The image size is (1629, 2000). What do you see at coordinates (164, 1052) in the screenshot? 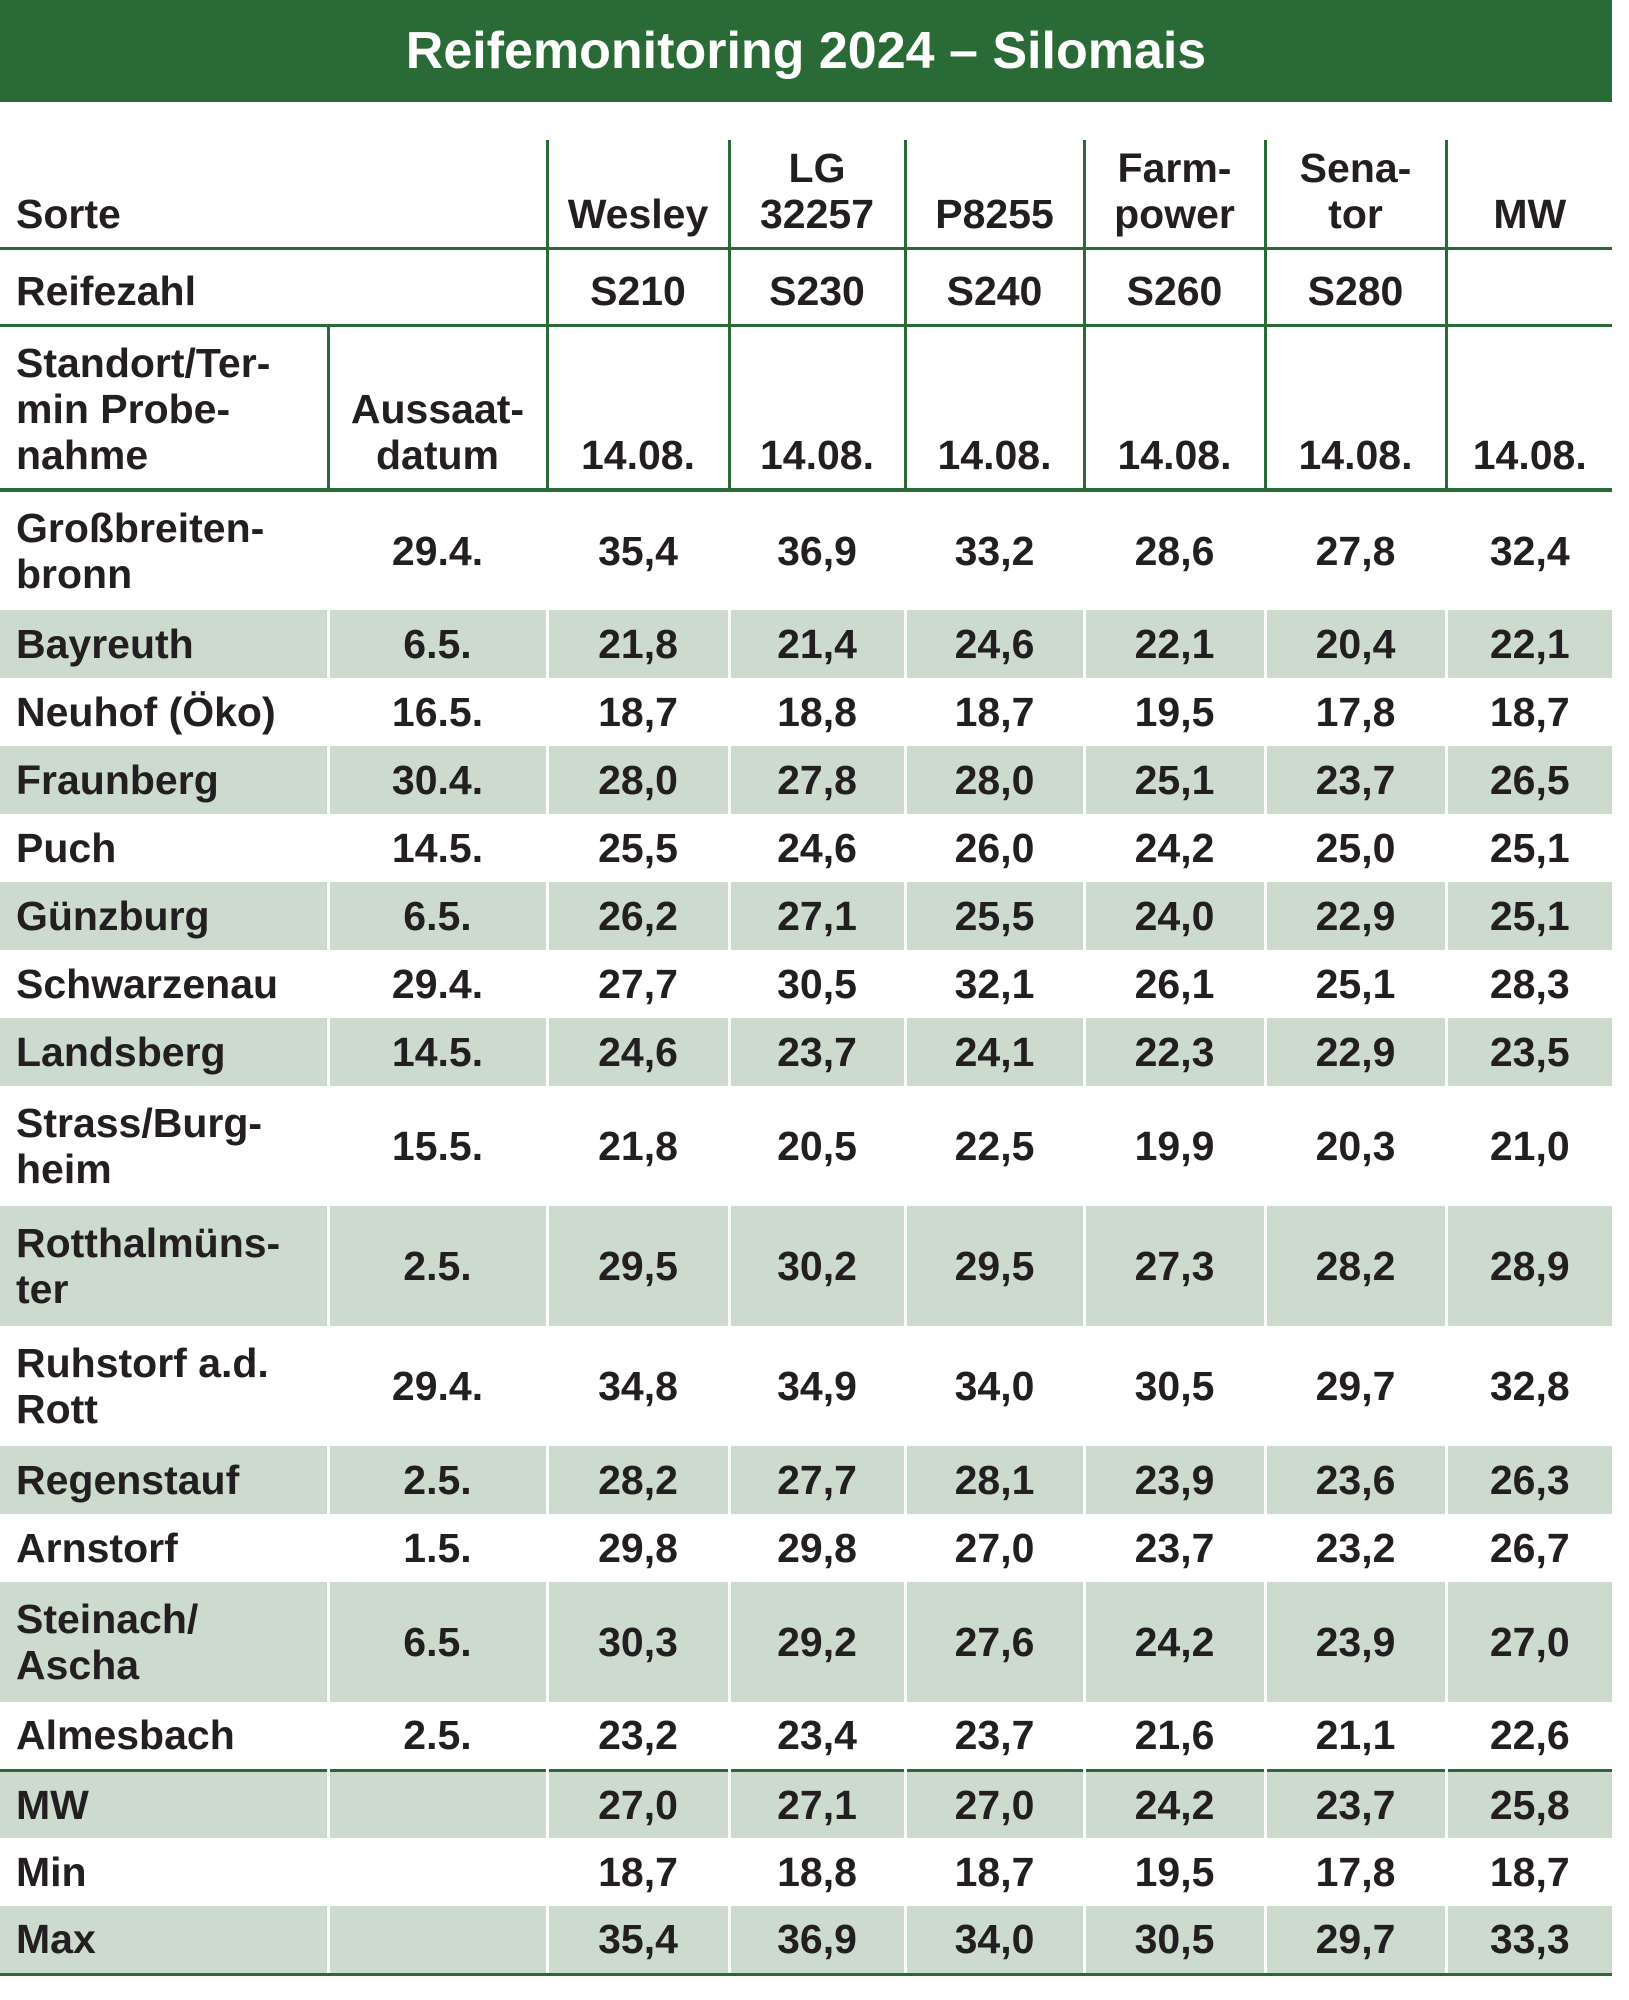
I see `row-label: Landsberg` at bounding box center [164, 1052].